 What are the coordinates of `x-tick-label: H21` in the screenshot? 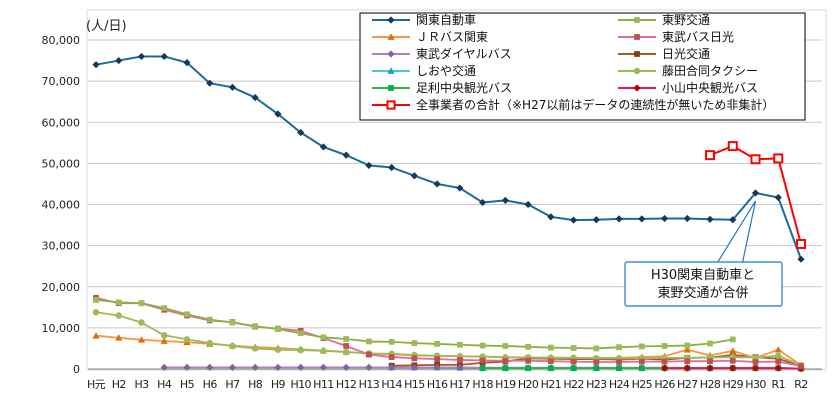 It's located at (551, 384).